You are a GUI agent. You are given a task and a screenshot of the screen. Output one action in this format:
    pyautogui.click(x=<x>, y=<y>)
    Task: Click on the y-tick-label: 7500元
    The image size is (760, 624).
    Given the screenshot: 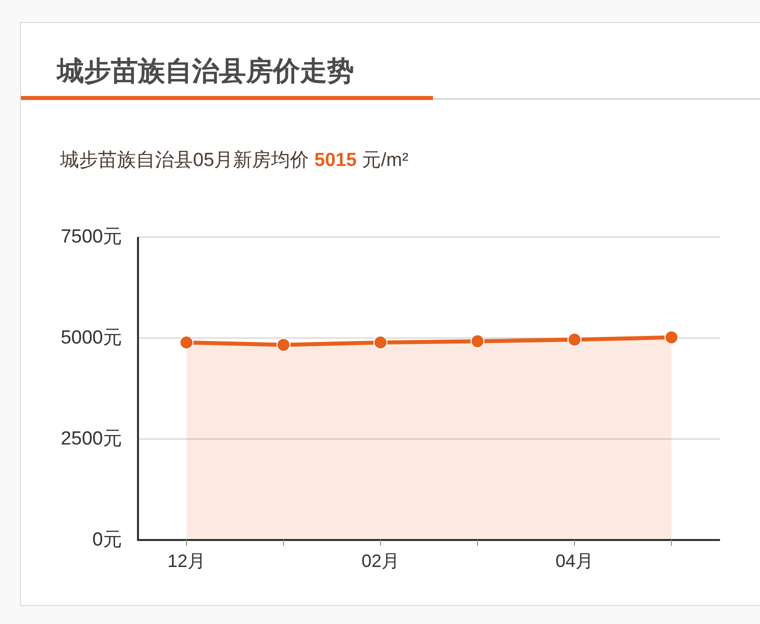 What is the action you would take?
    pyautogui.click(x=91, y=237)
    